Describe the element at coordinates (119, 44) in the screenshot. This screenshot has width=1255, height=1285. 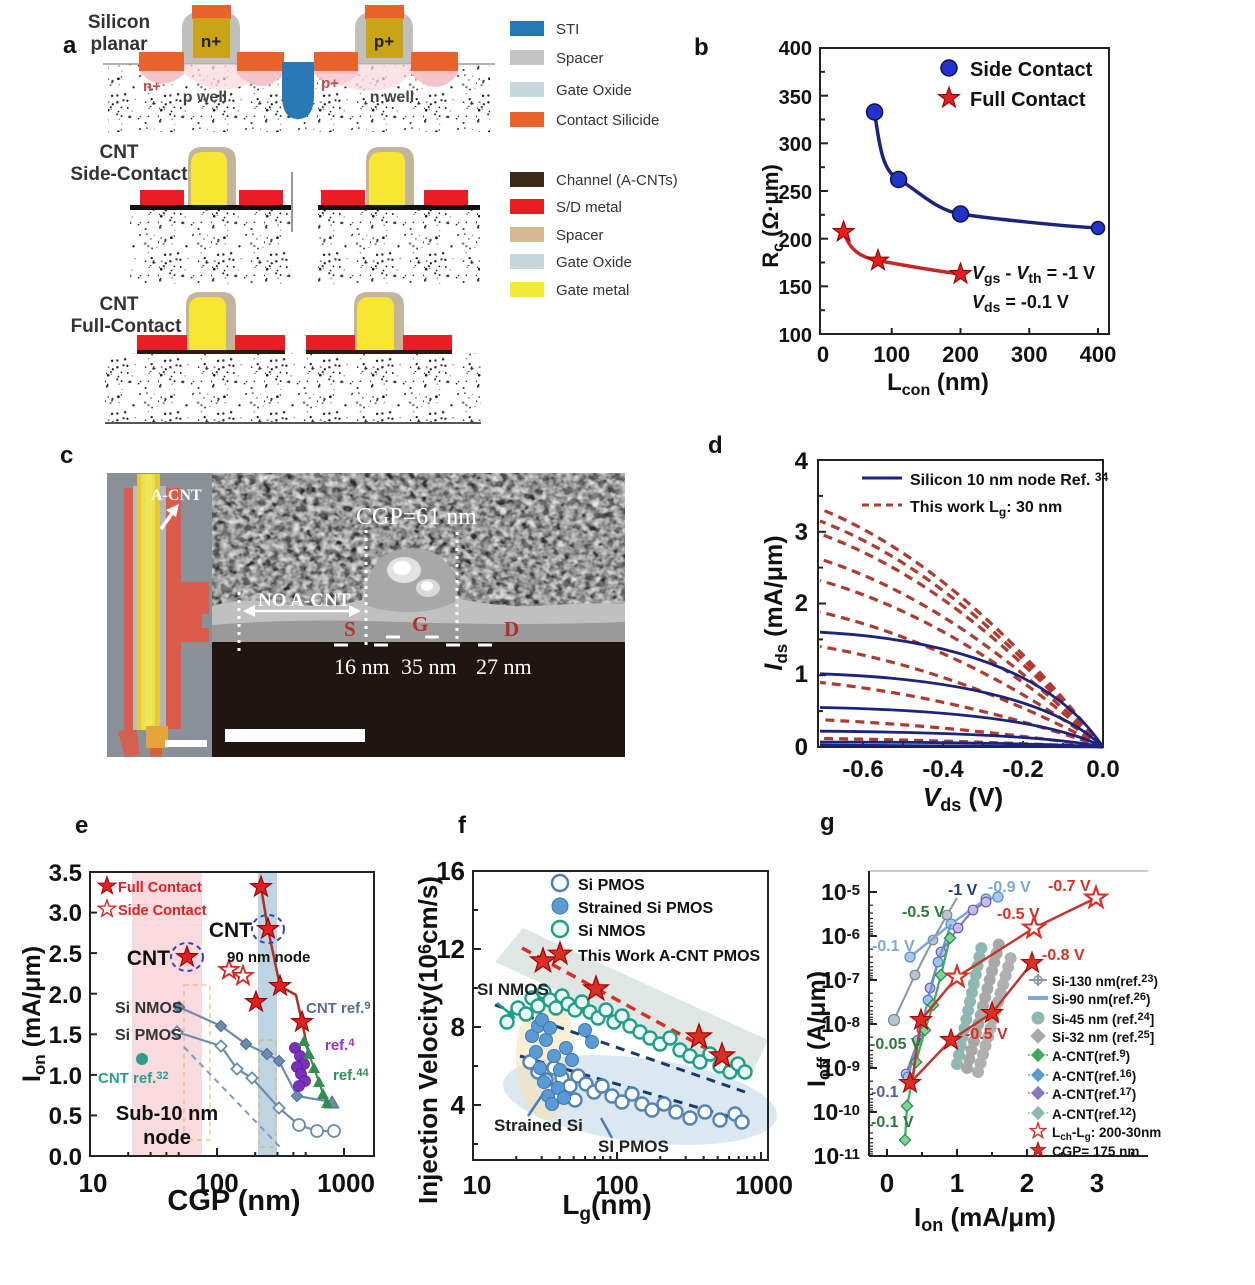
I see `svg-text: planar` at that location.